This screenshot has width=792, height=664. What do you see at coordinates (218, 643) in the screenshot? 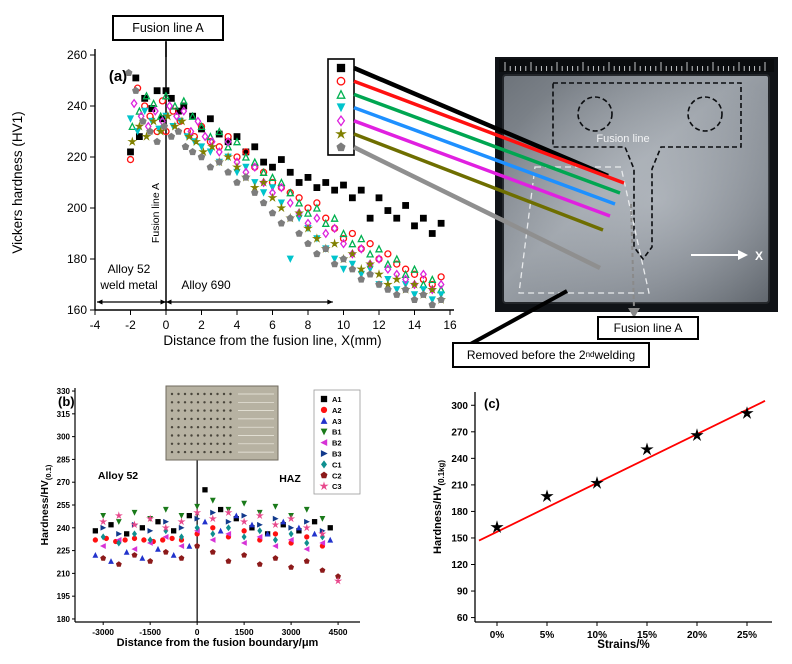
I see `svg-text:Distance from the fusion bound: Distance from the fusion boundary/μm` at bounding box center [218, 643].